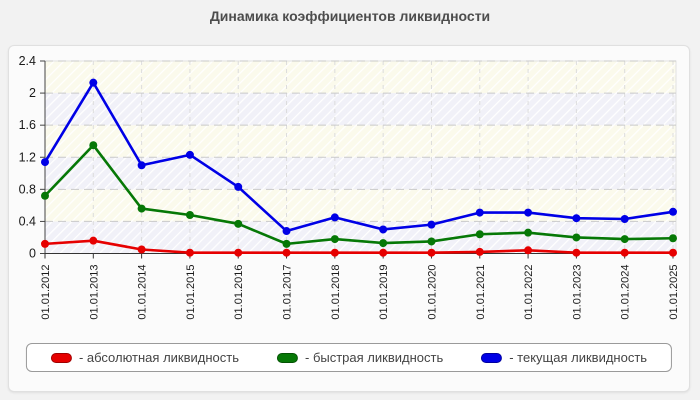  I want to click on svg-text: 01.01.2025, so click(674, 292).